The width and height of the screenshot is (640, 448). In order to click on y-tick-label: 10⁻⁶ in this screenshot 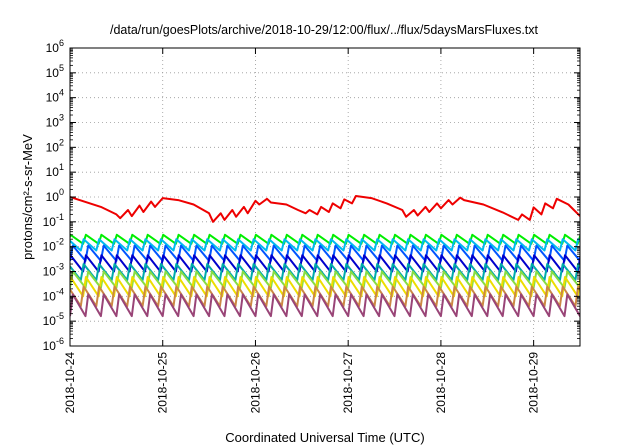, I will do `click(53, 344)`.